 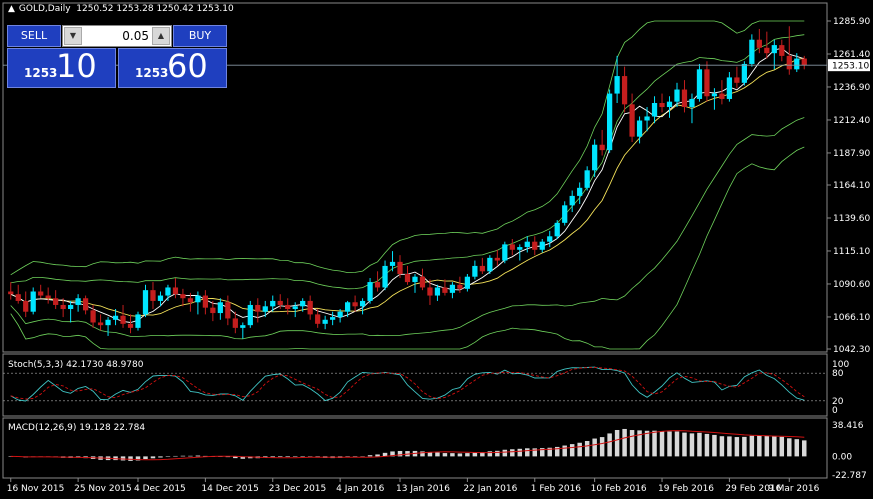 What do you see at coordinates (36, 489) in the screenshot?
I see `time-tick-label: 16 Nov 2015` at bounding box center [36, 489].